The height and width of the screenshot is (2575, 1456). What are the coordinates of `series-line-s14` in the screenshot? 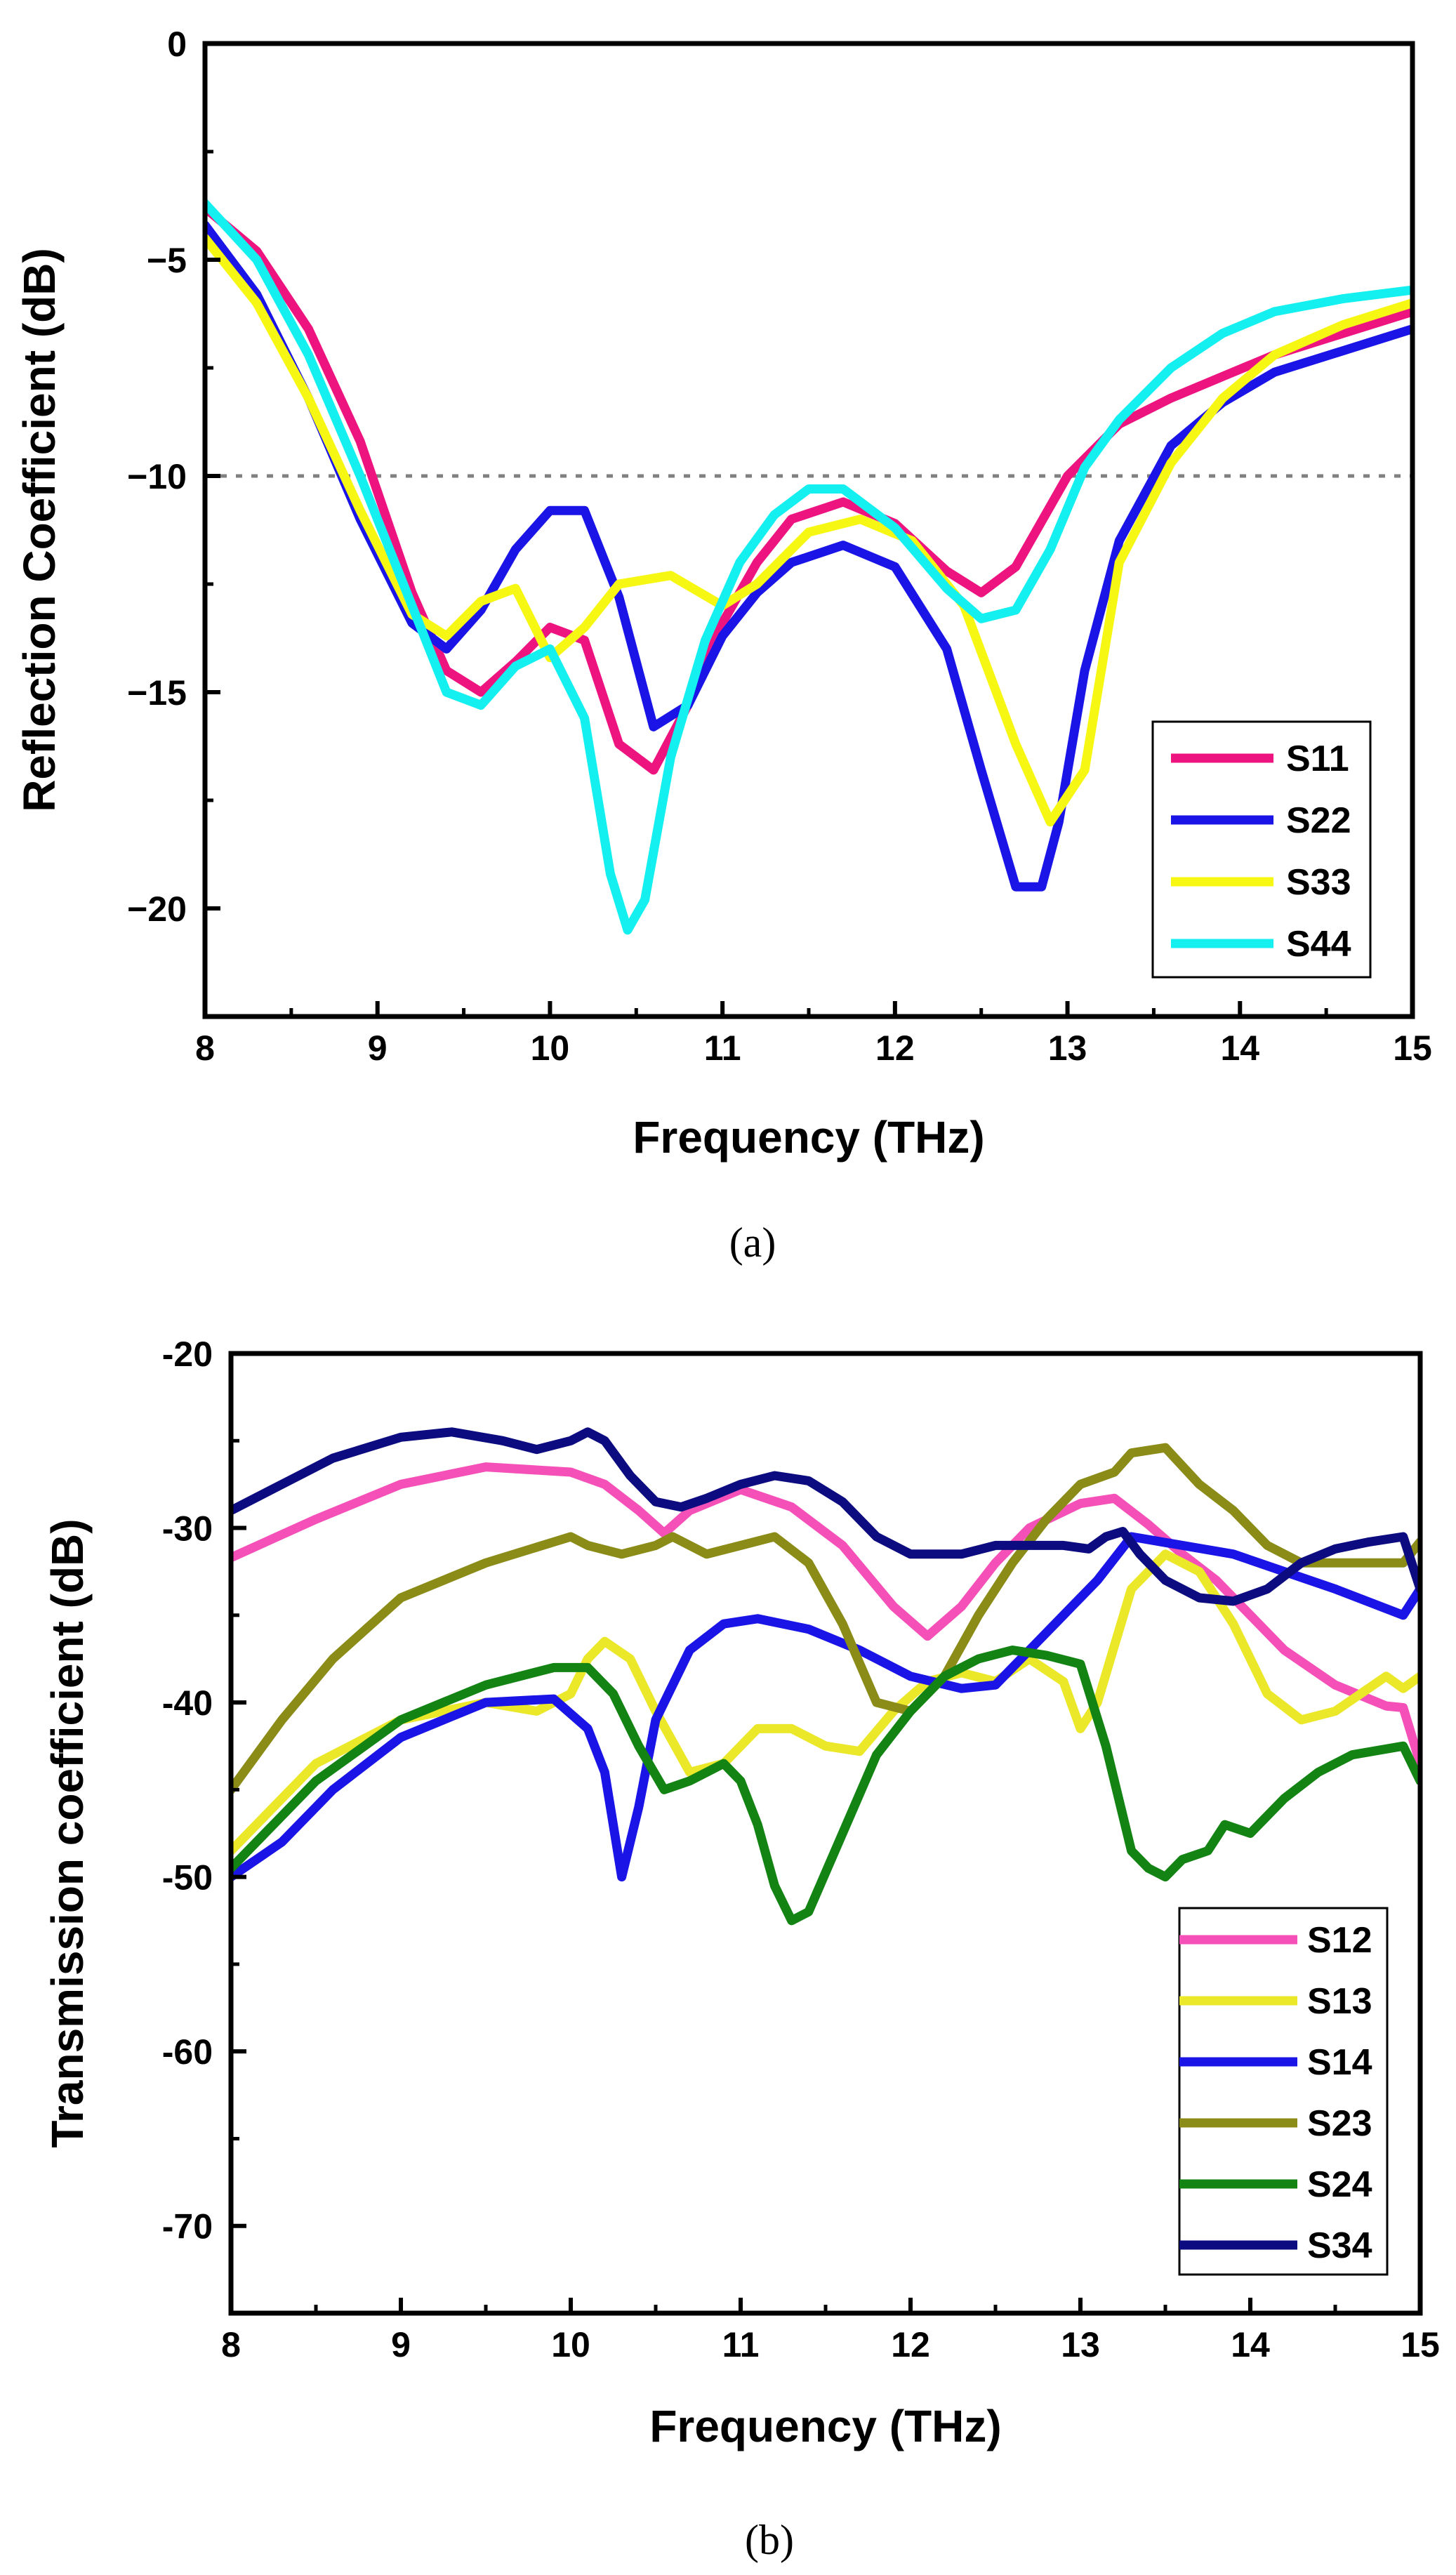 It's located at (826, 1707).